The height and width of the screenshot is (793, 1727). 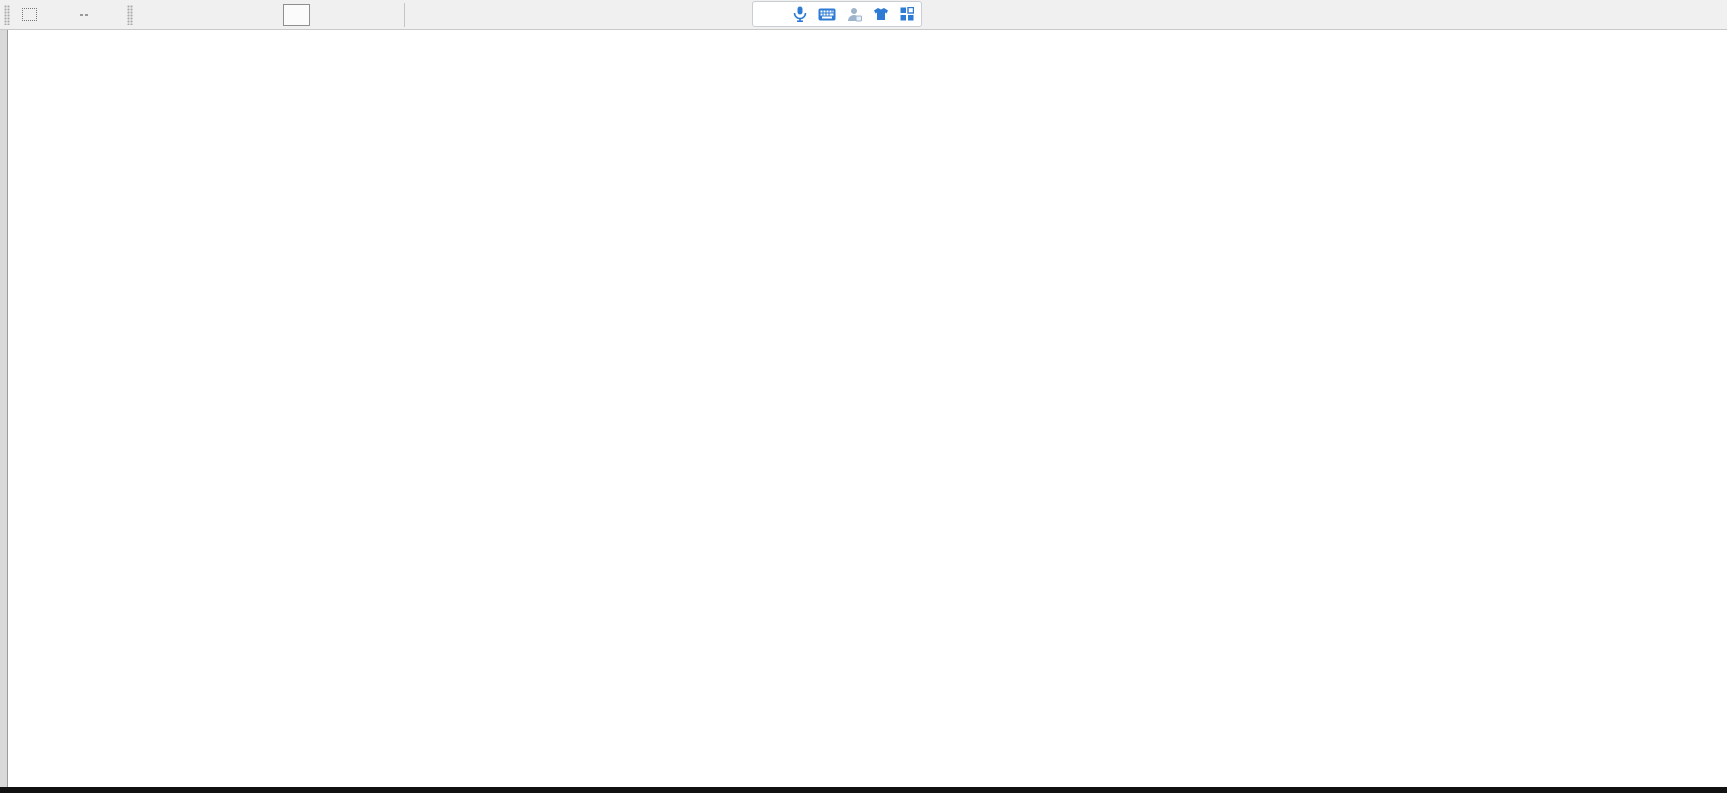 I want to click on tf-button-h1, so click(x=267, y=15).